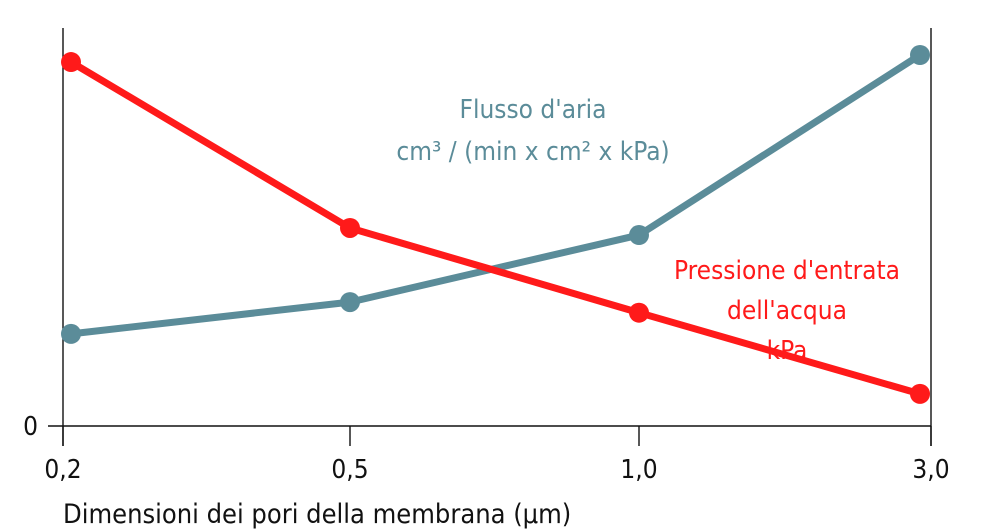  What do you see at coordinates (638, 470) in the screenshot?
I see `x-tick-label: 1,0` at bounding box center [638, 470].